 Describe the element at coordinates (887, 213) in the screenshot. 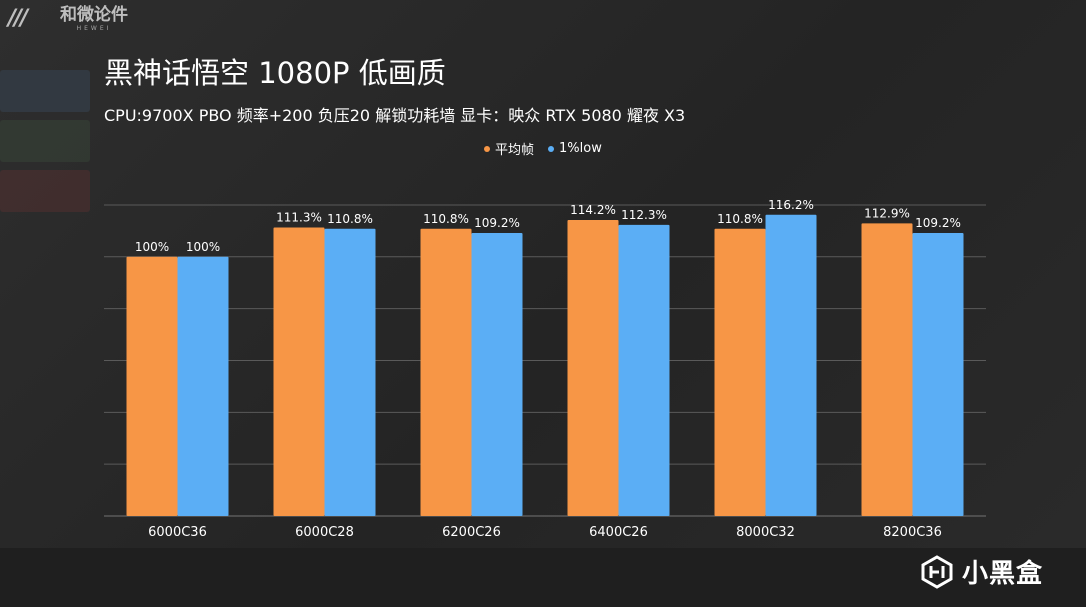

I see `data-label-avg: 112.9%` at that location.